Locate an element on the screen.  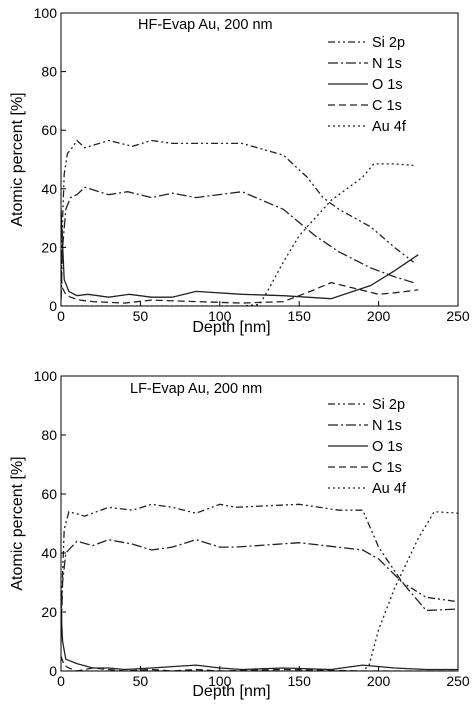
series-line-si-2p is located at coordinates (259, 560).